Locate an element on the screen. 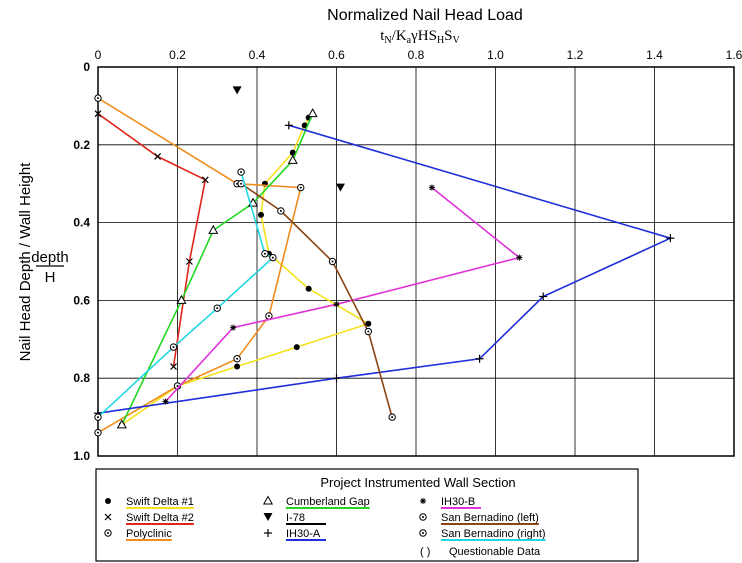  x-tick-label: 1.6 is located at coordinates (734, 55).